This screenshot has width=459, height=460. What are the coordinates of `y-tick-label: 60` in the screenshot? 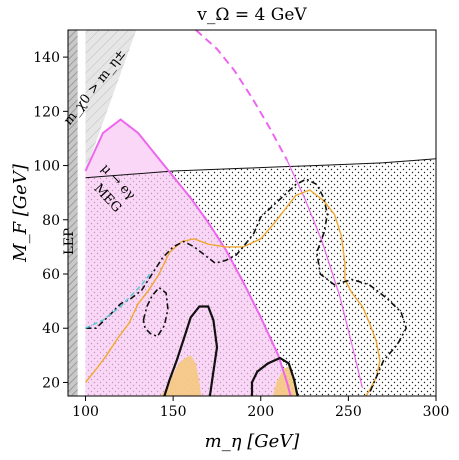 It's located at (51, 275).